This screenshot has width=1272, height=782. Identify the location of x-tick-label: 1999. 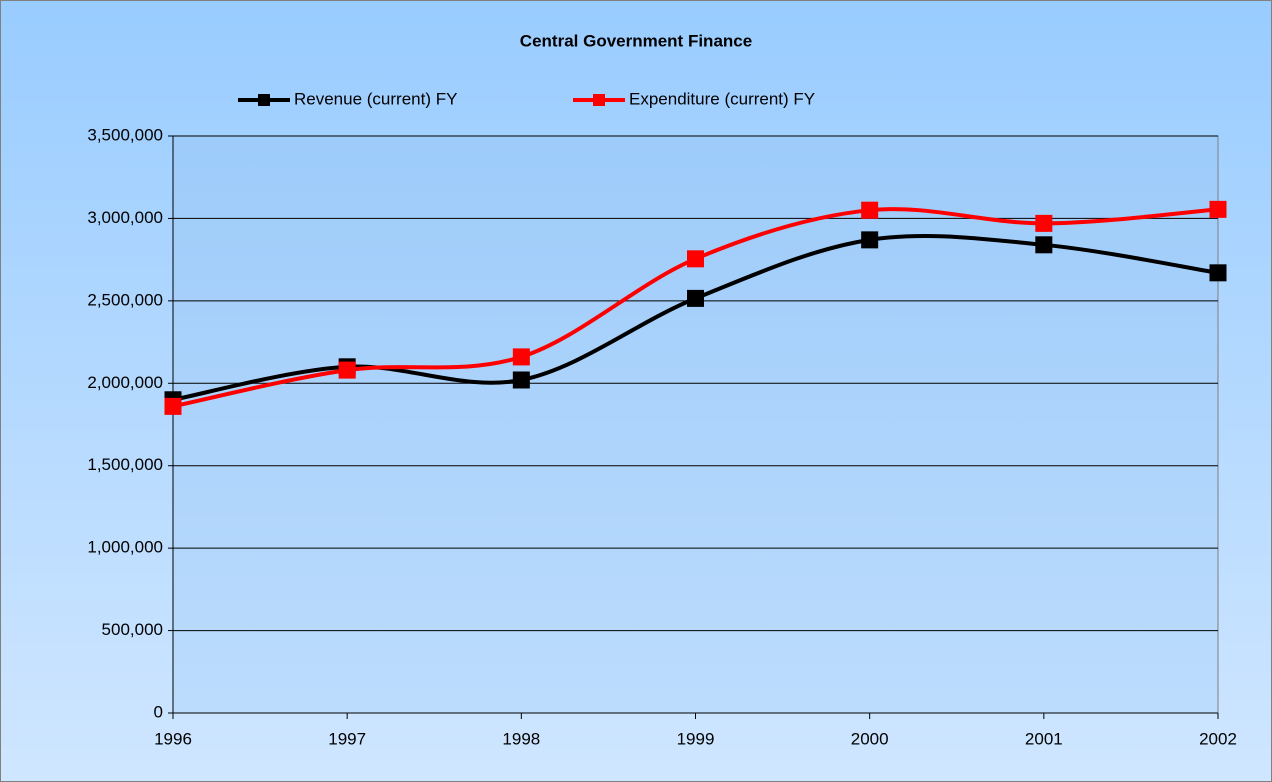
(696, 738).